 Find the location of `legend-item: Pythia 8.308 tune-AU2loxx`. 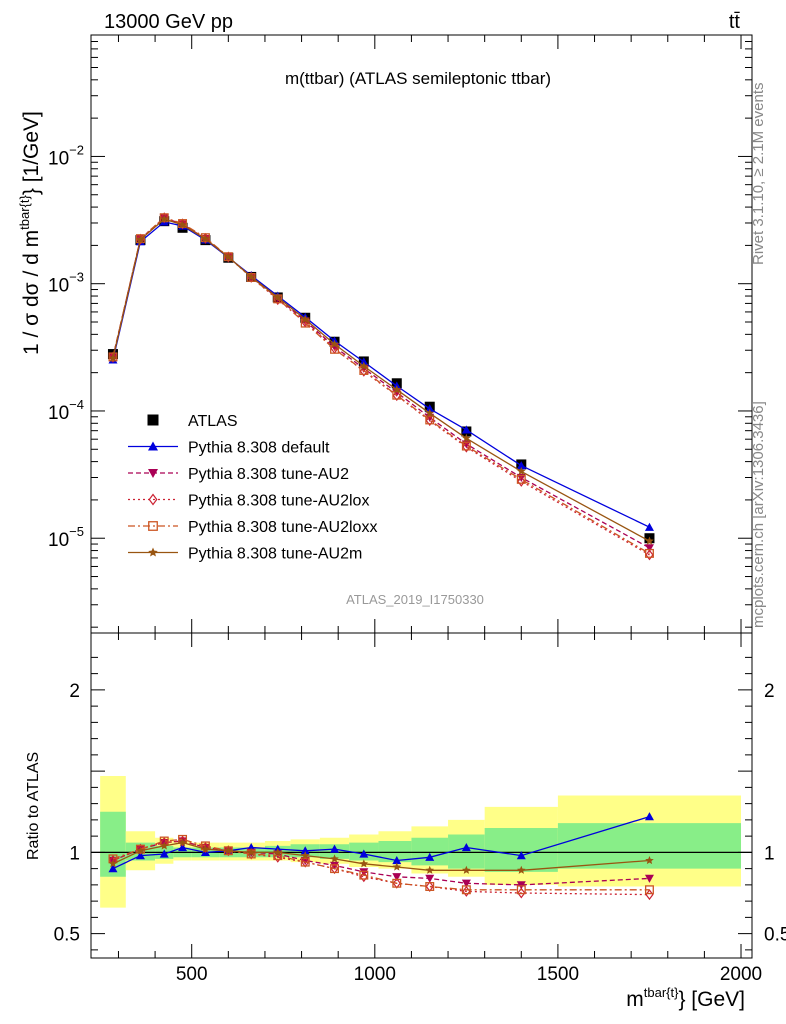

legend-item: Pythia 8.308 tune-AU2loxx is located at coordinates (252, 527).